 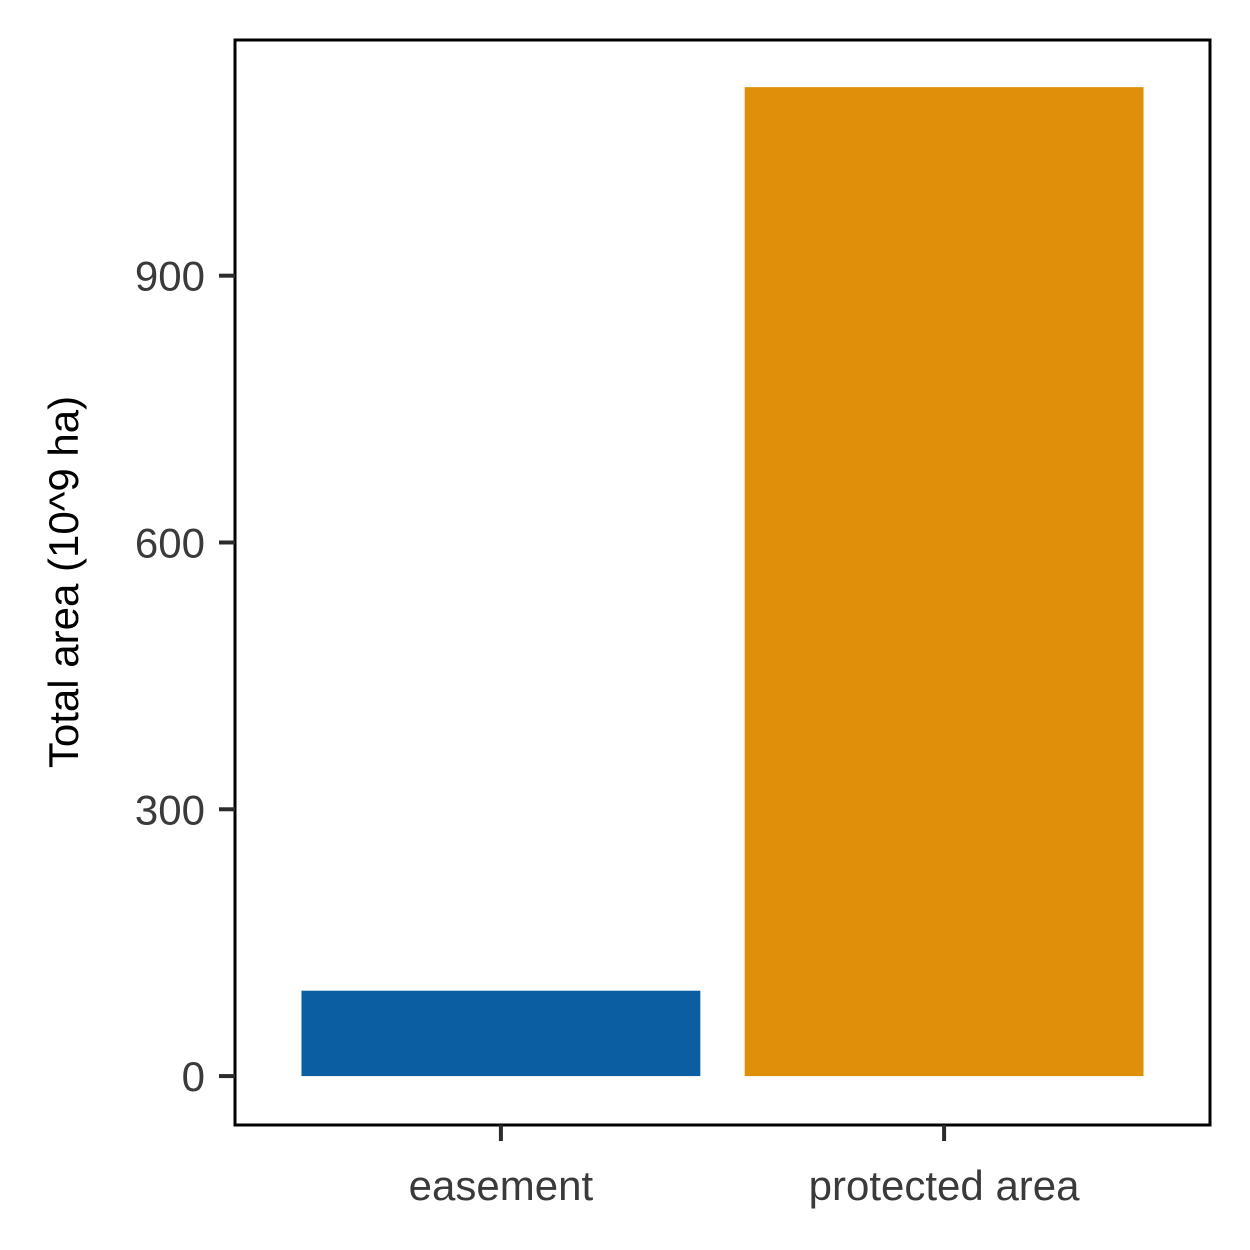 What do you see at coordinates (63, 582) in the screenshot?
I see `y-axis-title: Total area (10^9 ha)` at bounding box center [63, 582].